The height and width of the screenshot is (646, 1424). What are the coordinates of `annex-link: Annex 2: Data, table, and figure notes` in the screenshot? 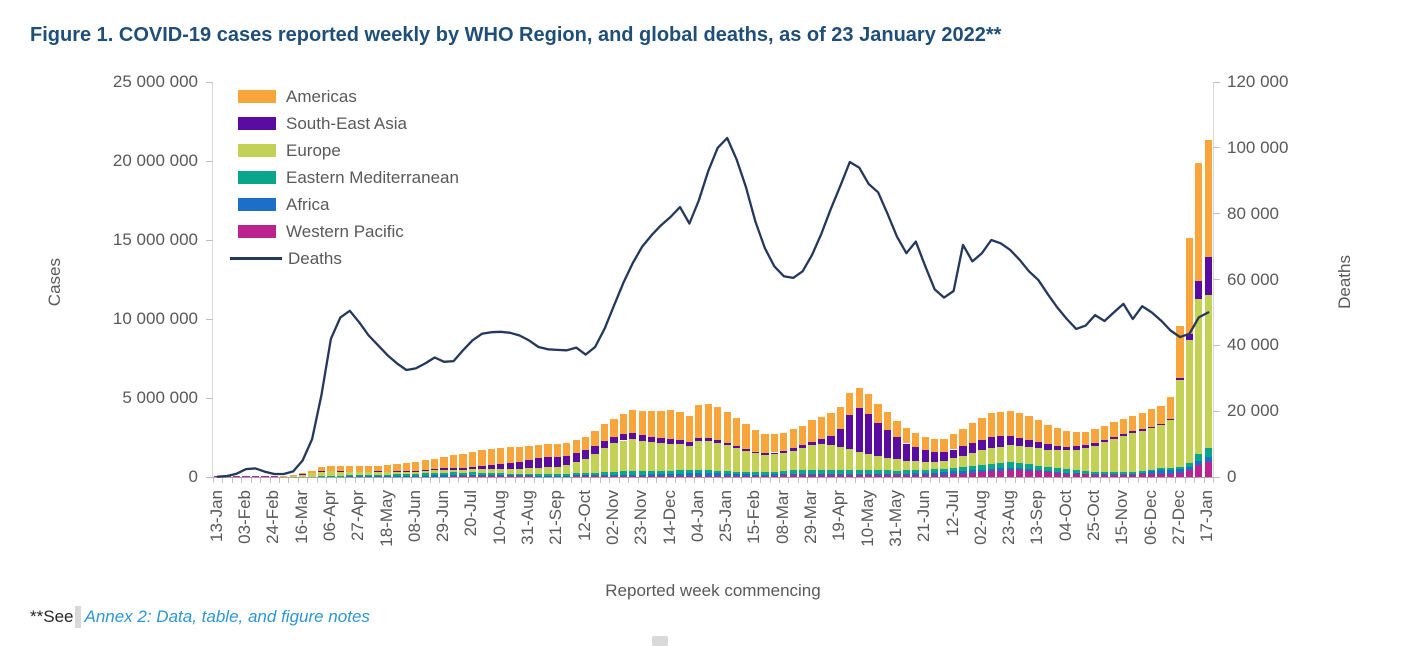 It's located at (227, 616).